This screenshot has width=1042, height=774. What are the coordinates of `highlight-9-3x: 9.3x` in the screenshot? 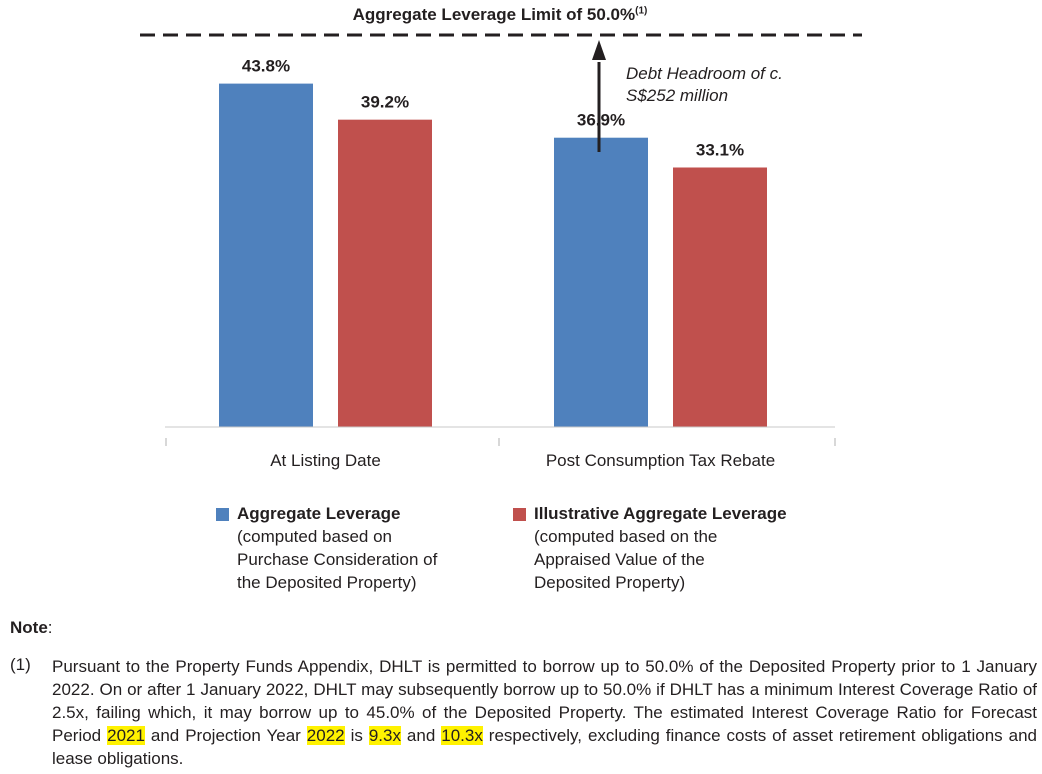 It's located at (384, 735).